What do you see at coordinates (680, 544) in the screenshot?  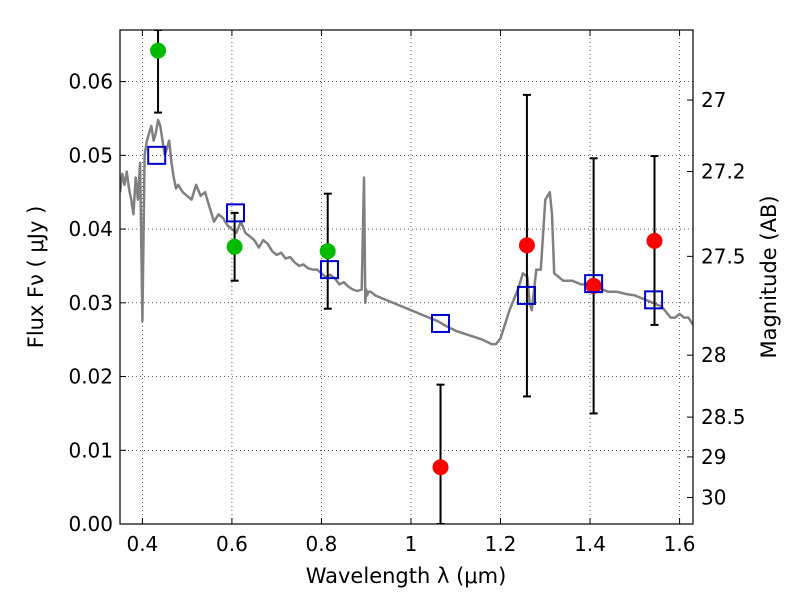 I see `x-tick-label: 1.6` at bounding box center [680, 544].